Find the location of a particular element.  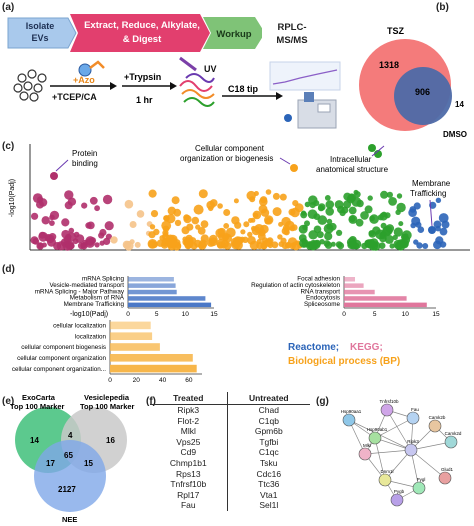

annot-ias-2: anatomical structure is located at coordinates (352, 169).